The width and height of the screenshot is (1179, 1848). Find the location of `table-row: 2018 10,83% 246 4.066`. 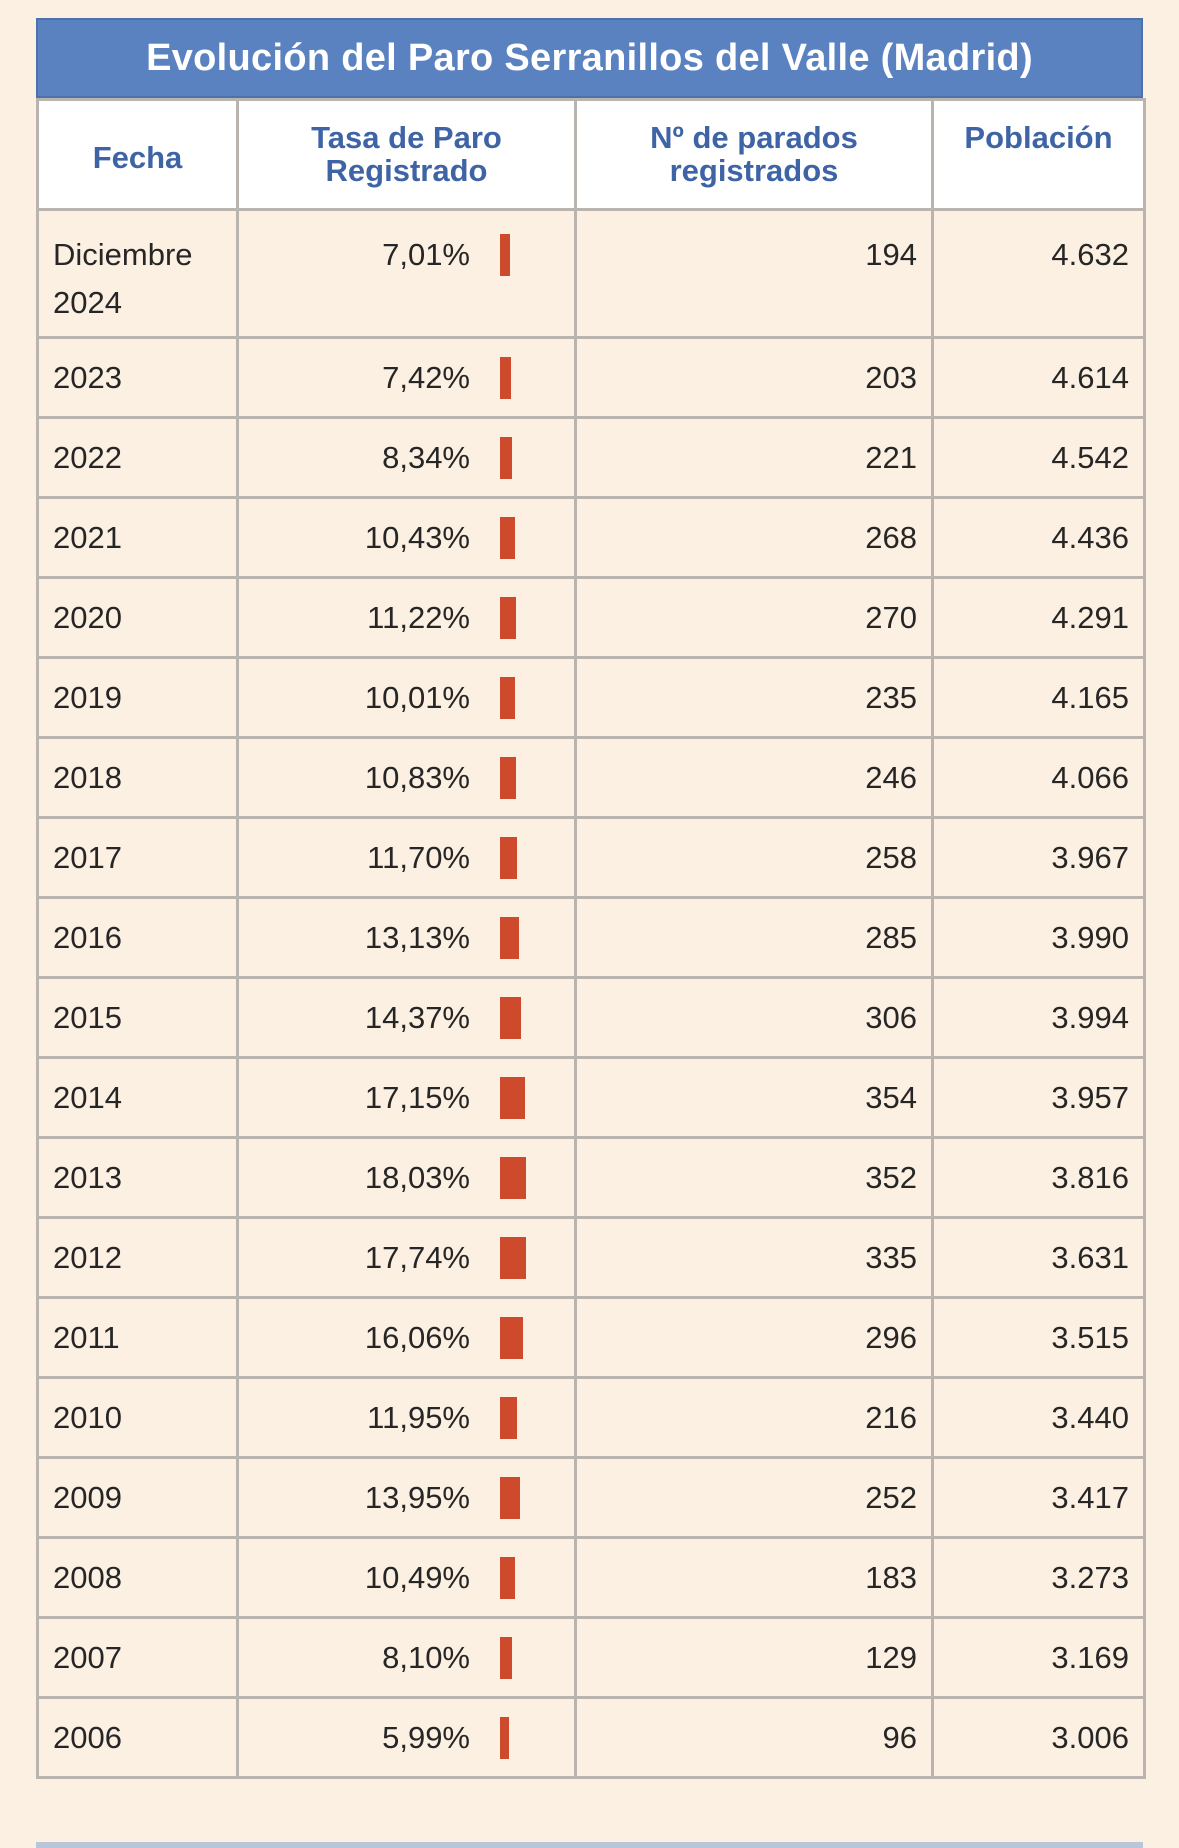

table-row: 2018 10,83% 246 4.066 is located at coordinates (591, 777).